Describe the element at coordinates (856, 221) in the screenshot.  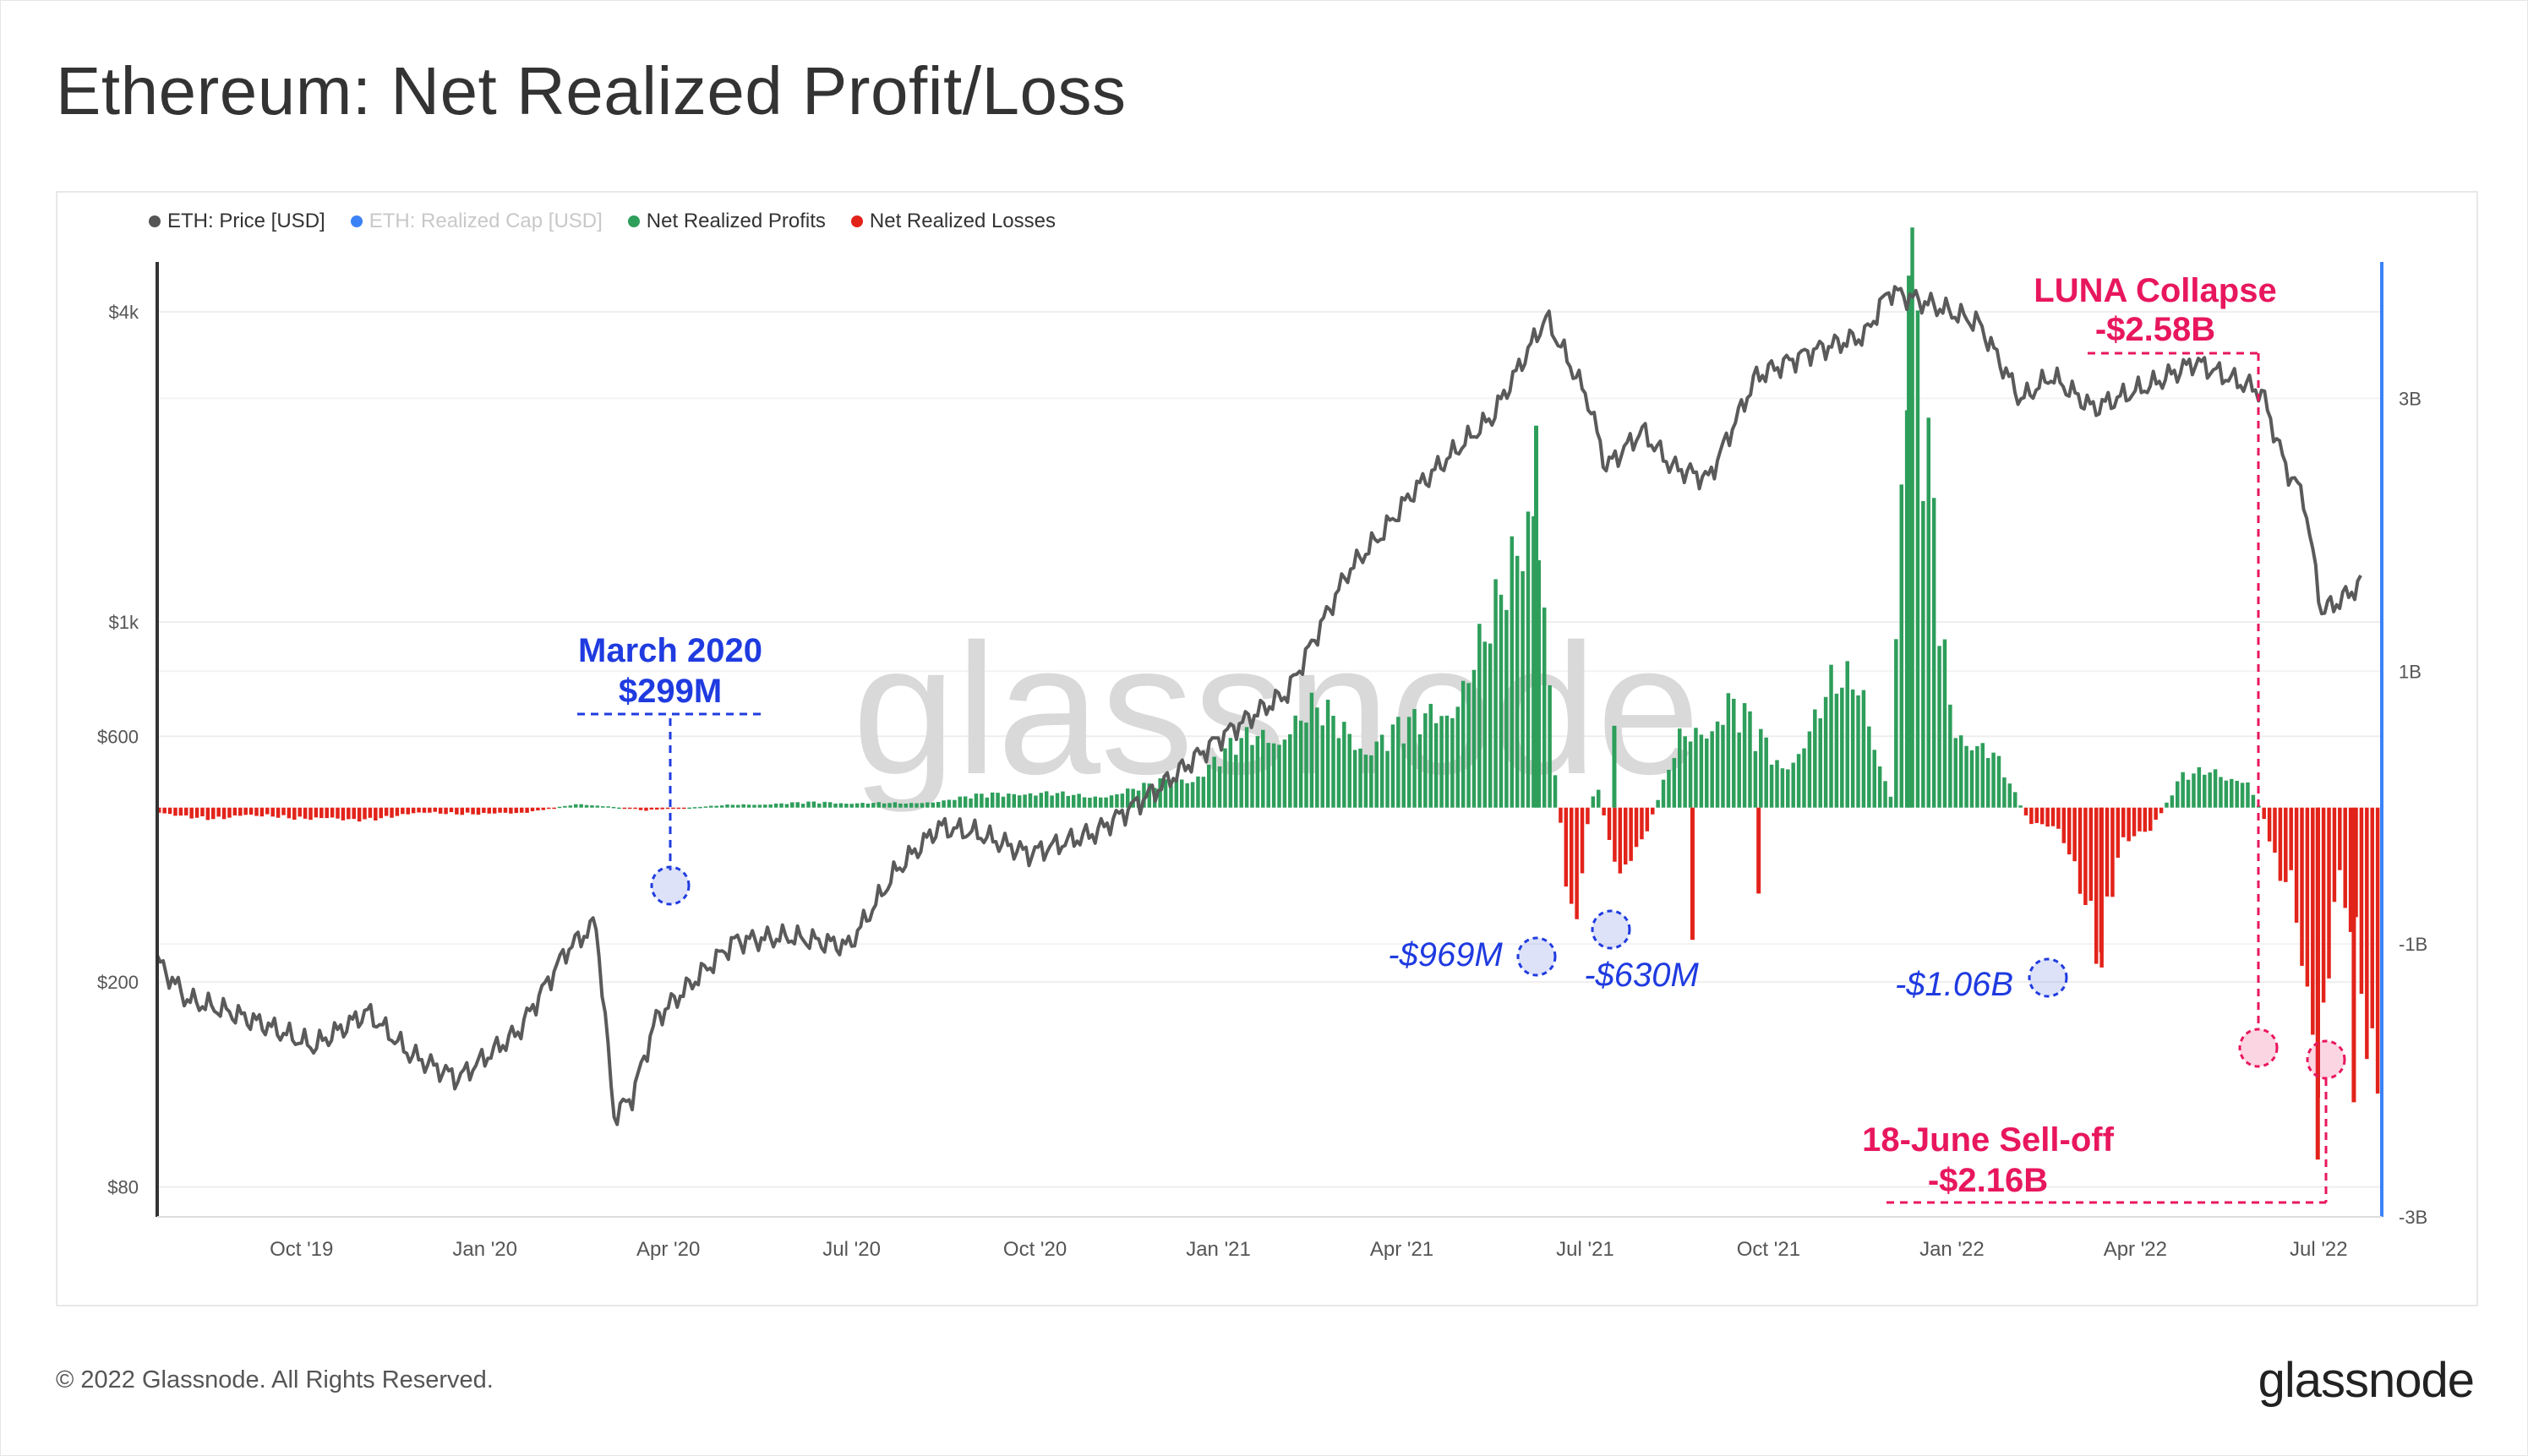
I see `legend-dot-losses-icon` at that location.